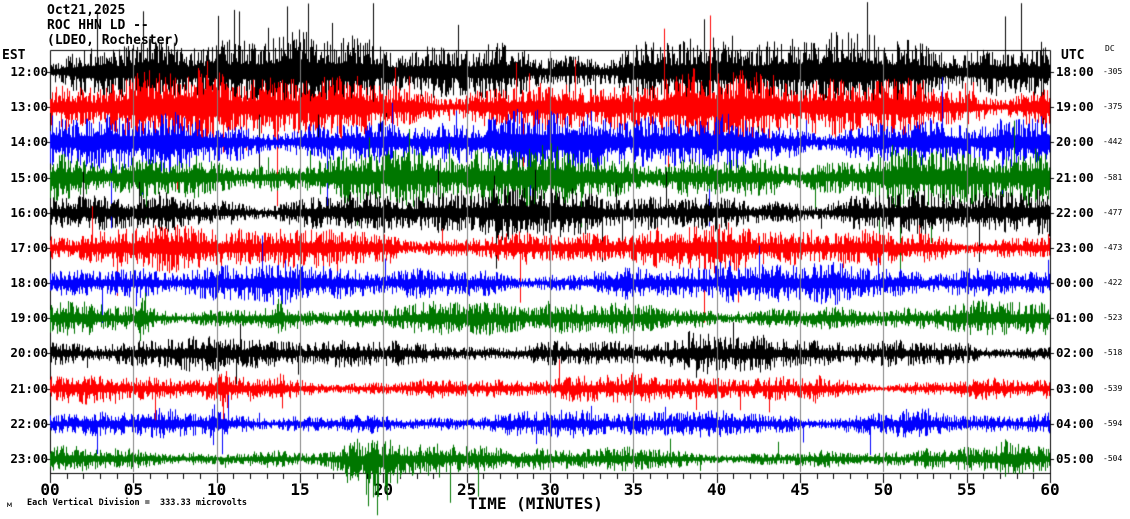  Describe the element at coordinates (29, 212) in the screenshot. I see `est-hour-label: 16:00` at that location.